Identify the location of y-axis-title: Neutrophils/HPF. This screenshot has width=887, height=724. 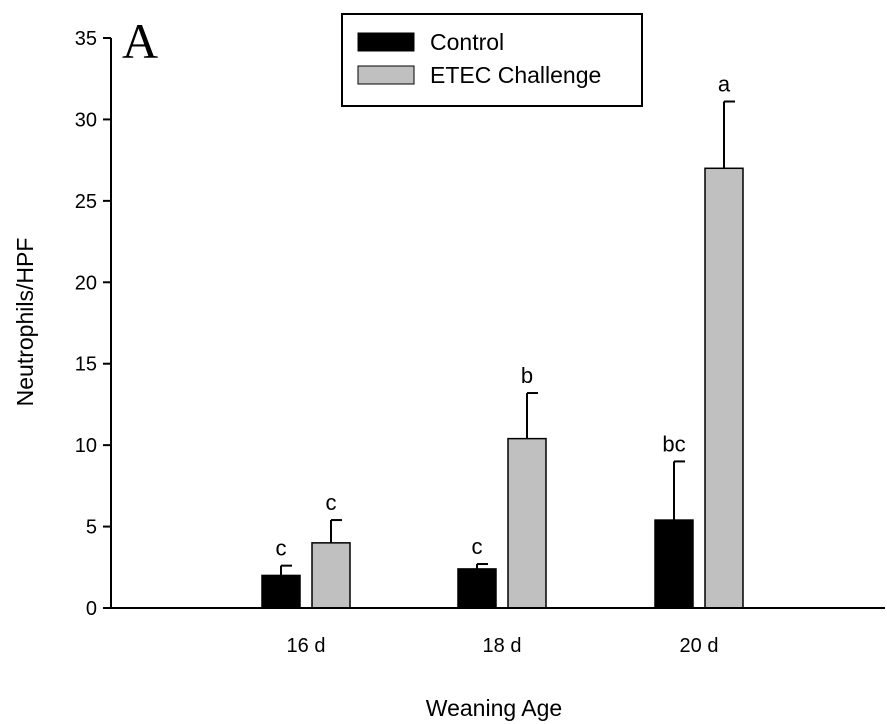
(25, 322).